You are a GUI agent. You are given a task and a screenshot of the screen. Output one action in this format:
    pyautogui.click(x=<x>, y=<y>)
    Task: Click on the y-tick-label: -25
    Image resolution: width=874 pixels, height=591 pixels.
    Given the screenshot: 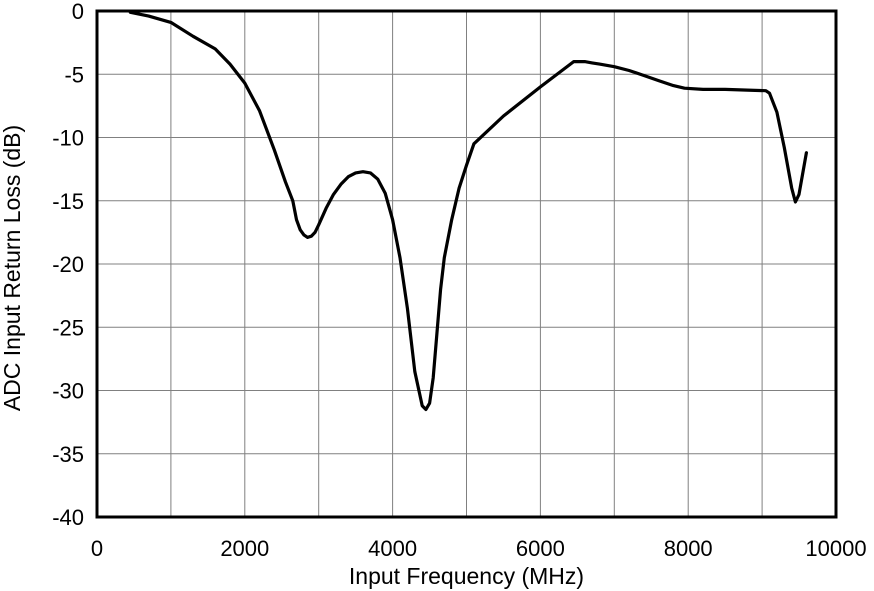 What is the action you would take?
    pyautogui.click(x=68, y=327)
    